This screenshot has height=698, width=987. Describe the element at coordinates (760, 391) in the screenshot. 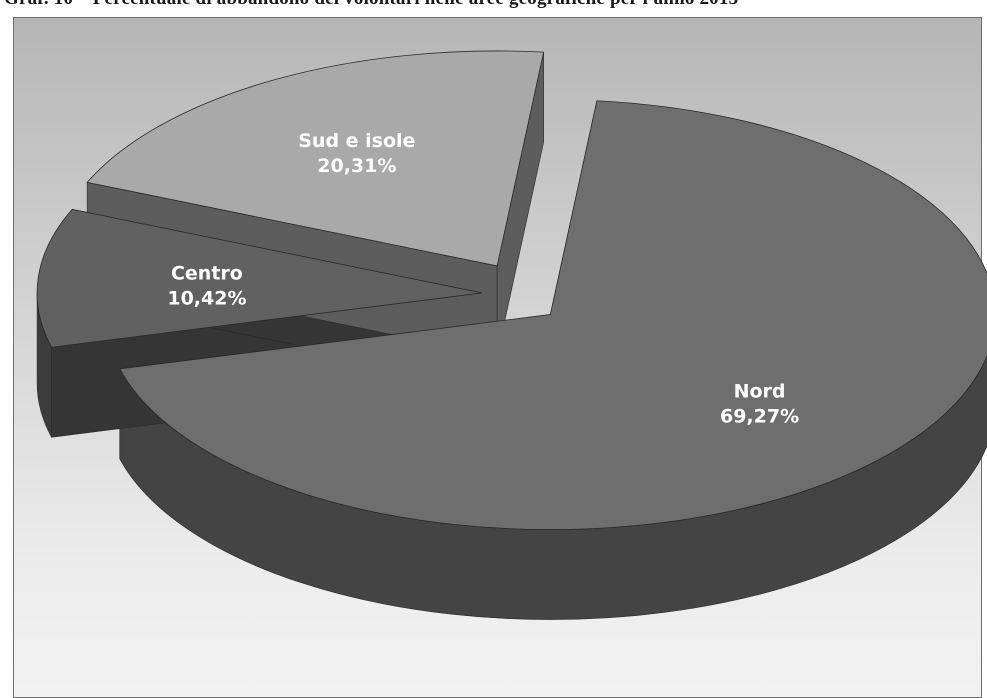

I see `pie-label-name-nord: Nord` at that location.